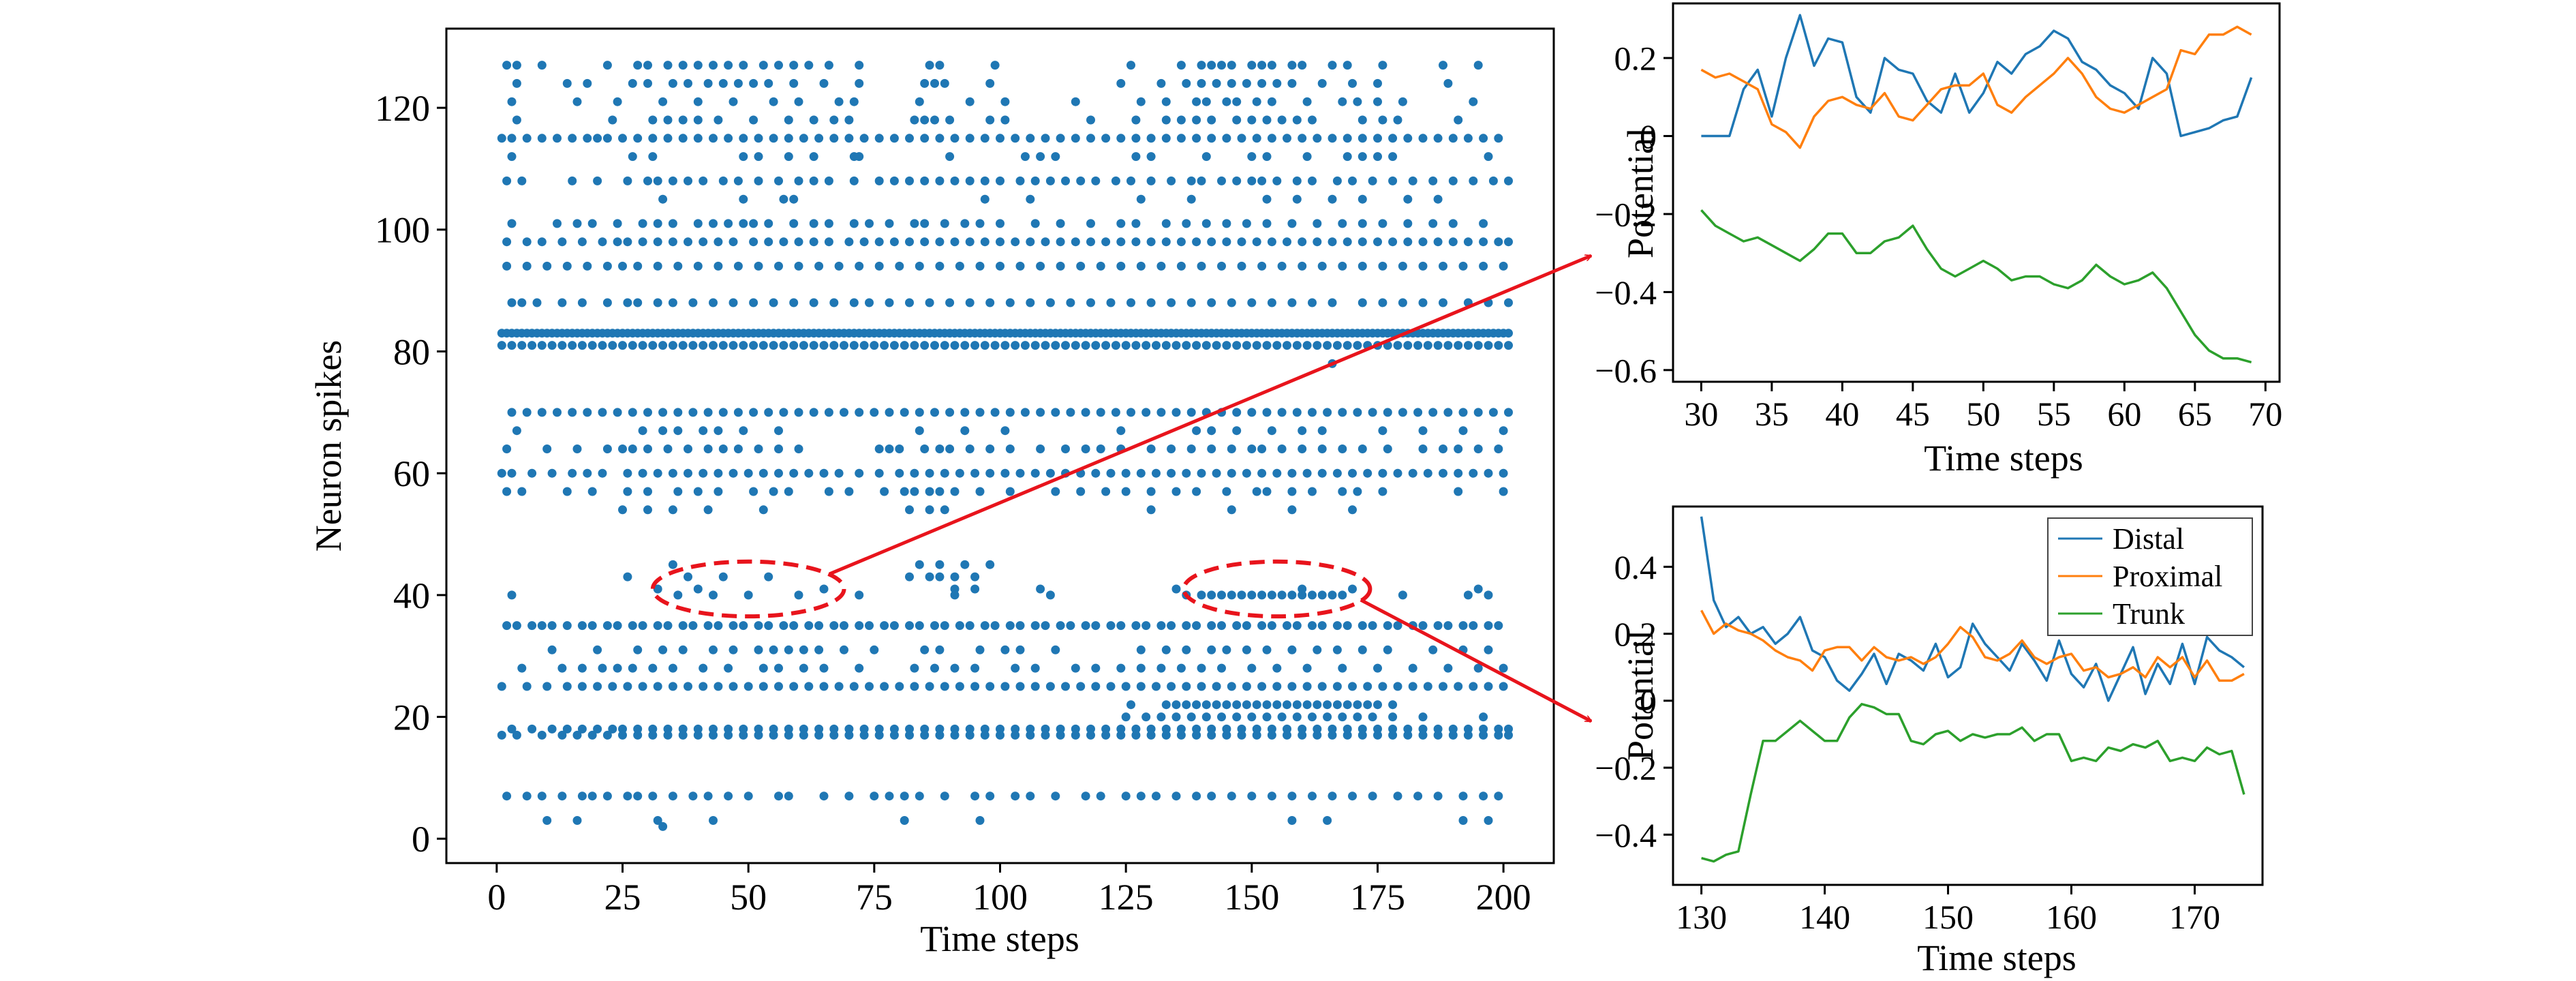 The width and height of the screenshot is (2576, 981). Describe the element at coordinates (2003, 458) in the screenshot. I see `top-inset-x-label: Time steps` at that location.